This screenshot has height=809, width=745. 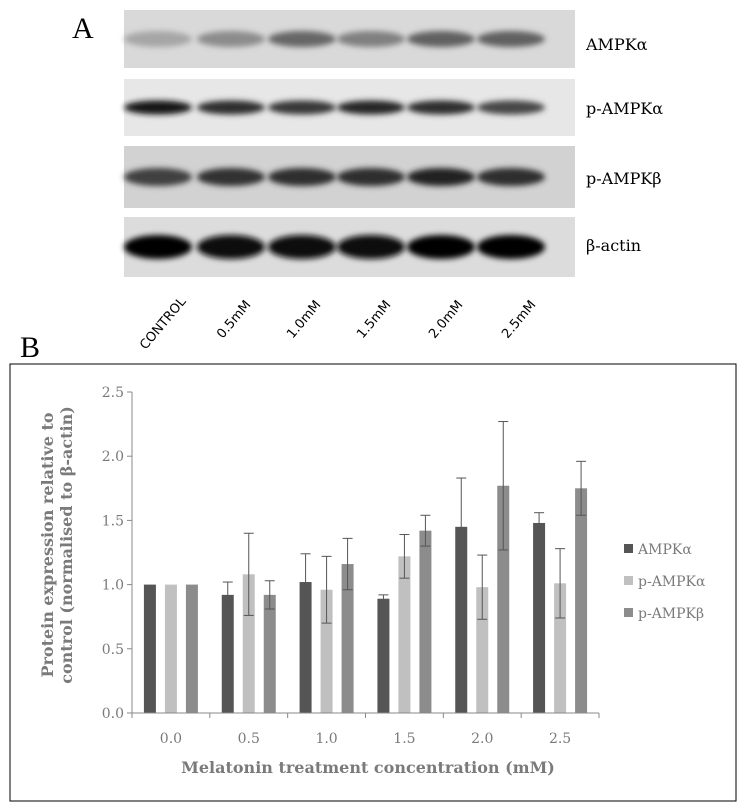 I want to click on legend: AMPKα p-AMPKα p-AMPKβ, so click(x=665, y=582).